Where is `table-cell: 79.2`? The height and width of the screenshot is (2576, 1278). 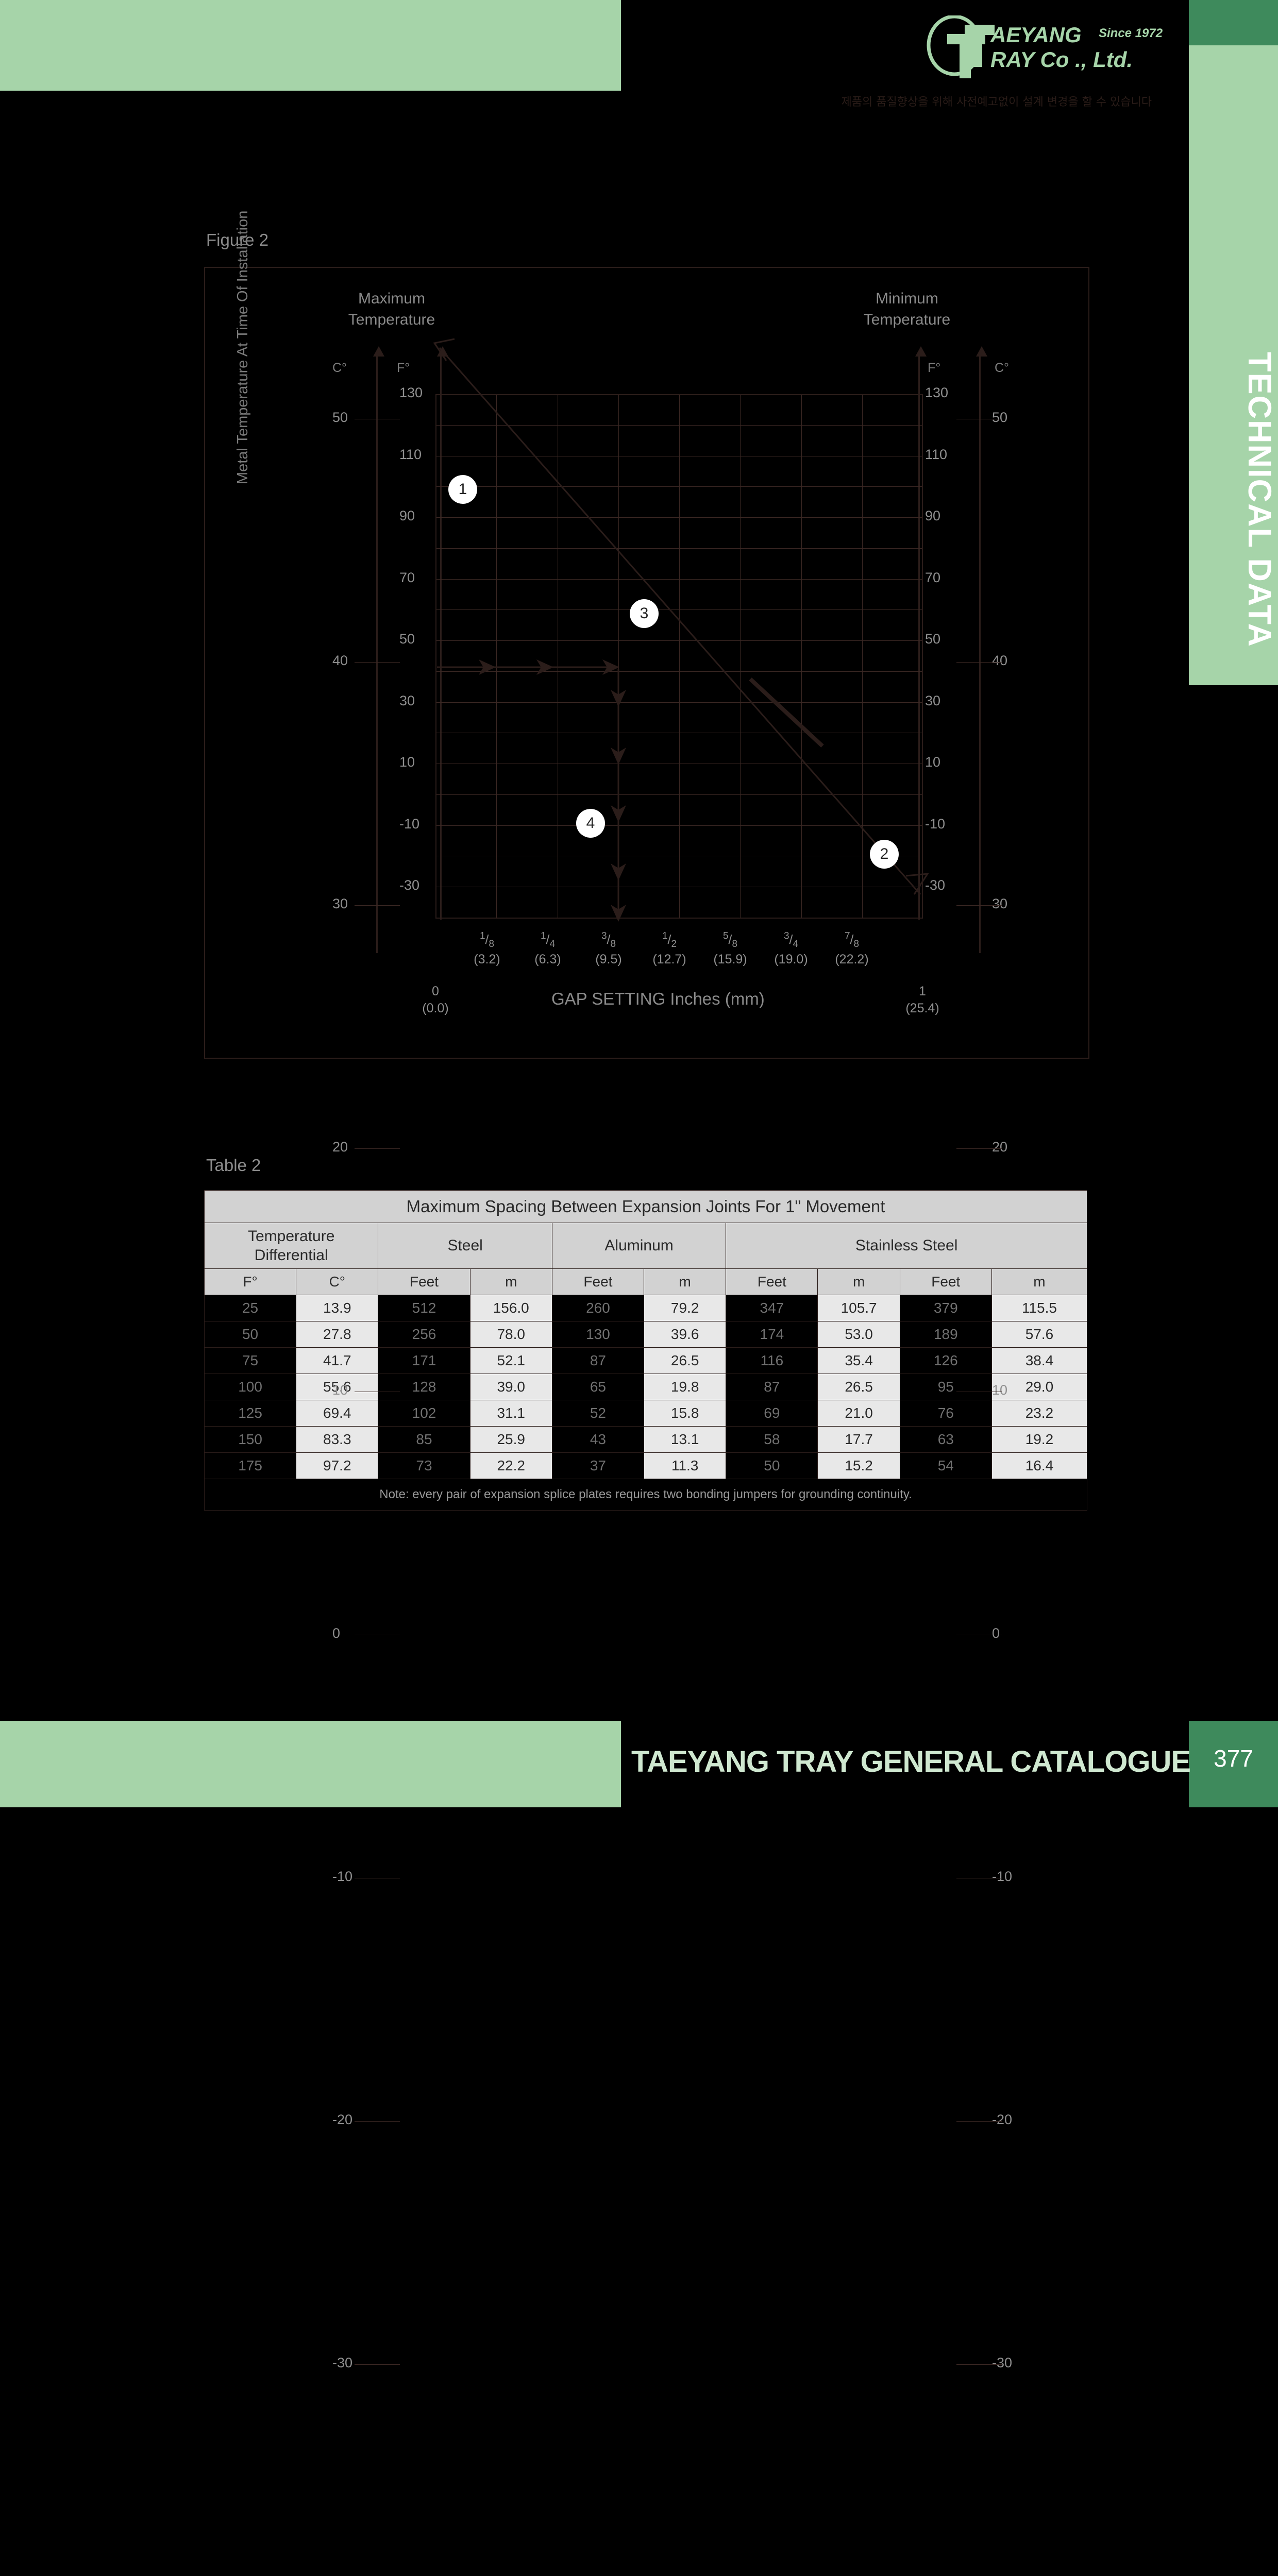 table-cell: 79.2 is located at coordinates (686, 1308).